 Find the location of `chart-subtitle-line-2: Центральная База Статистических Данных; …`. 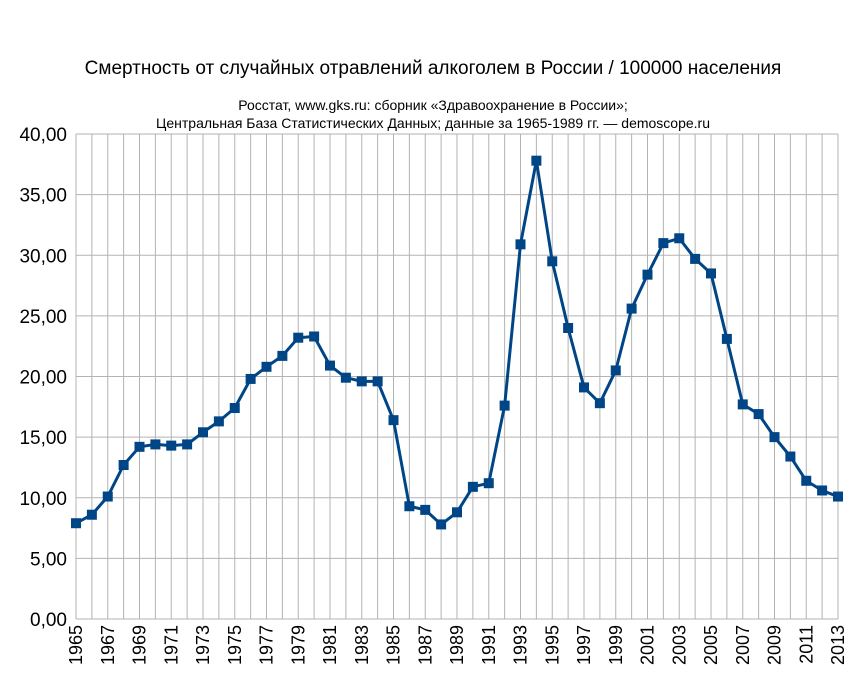

chart-subtitle-line-2: Центральная База Статистических Данных; … is located at coordinates (433, 123).